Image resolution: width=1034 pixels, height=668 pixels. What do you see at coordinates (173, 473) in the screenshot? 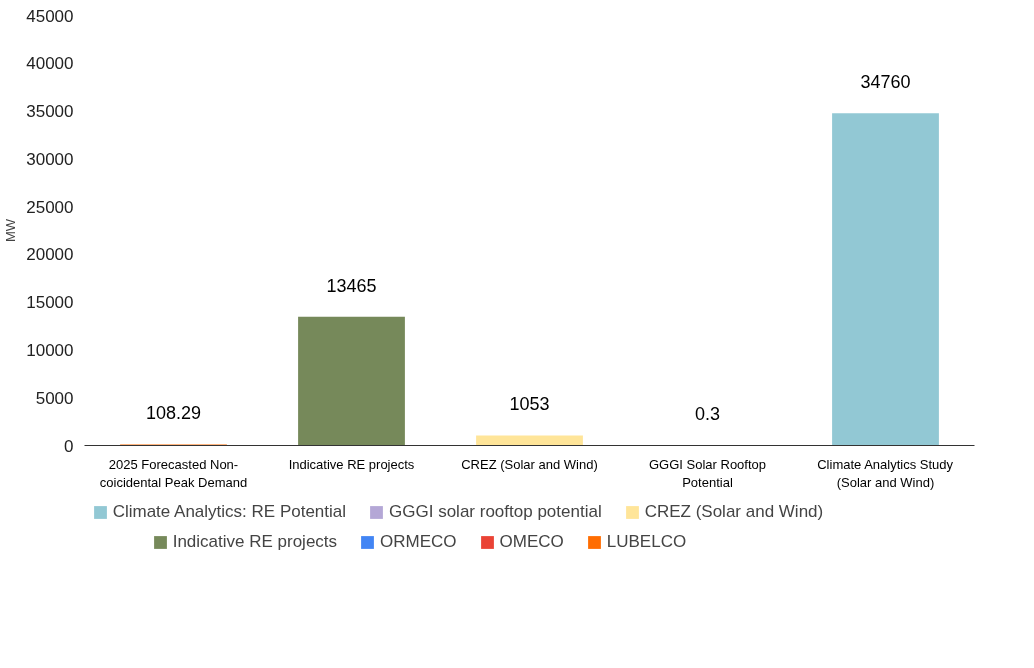
I see `x-tick-label: 2025 Forecasted Non-coicidental Peak Demand` at bounding box center [173, 473].